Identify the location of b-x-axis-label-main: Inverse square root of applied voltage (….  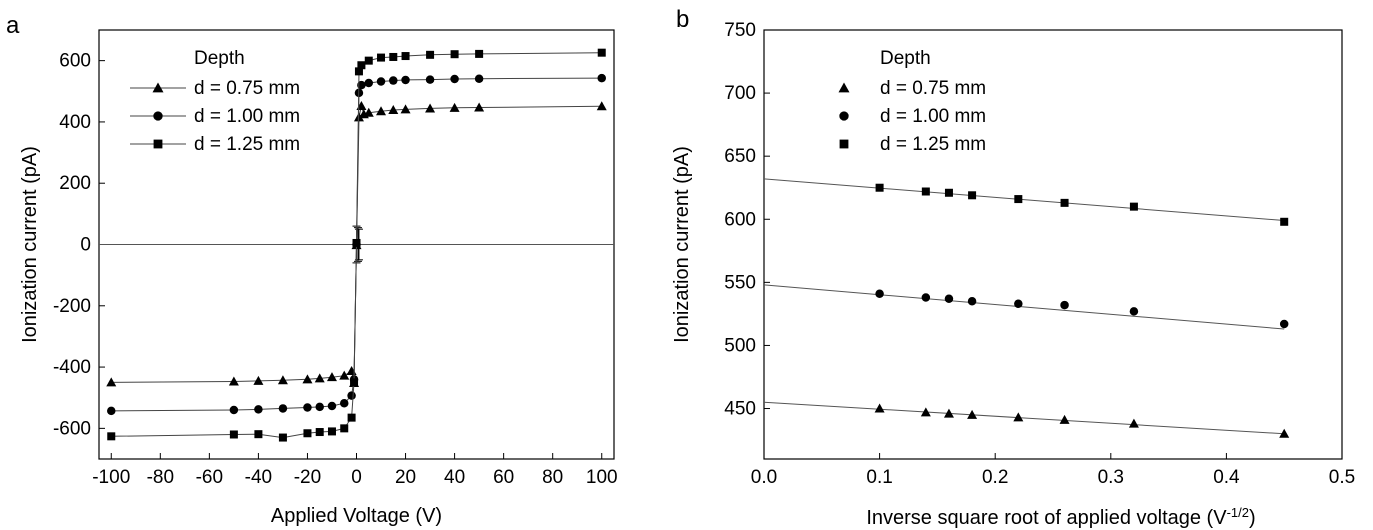
(1046, 518).